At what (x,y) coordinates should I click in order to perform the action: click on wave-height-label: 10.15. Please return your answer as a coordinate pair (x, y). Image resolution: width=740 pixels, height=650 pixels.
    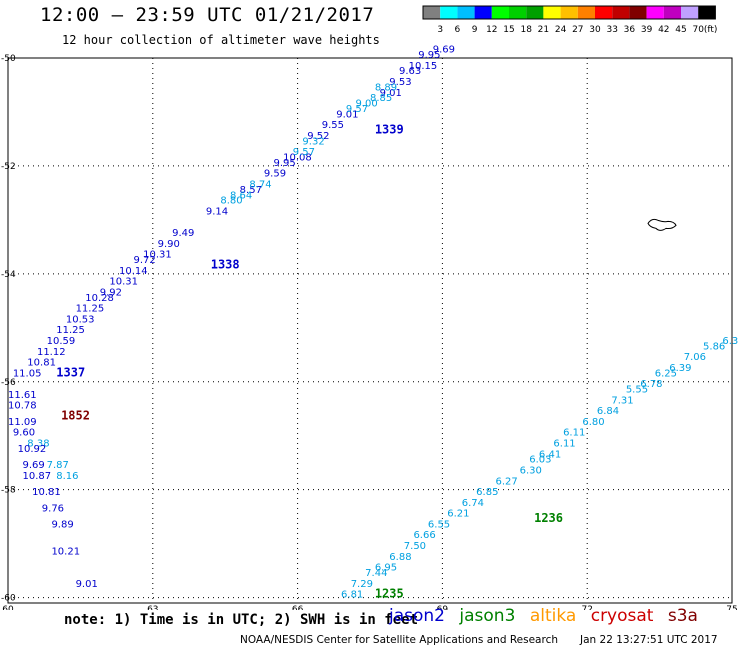
    Looking at the image, I should click on (423, 66).